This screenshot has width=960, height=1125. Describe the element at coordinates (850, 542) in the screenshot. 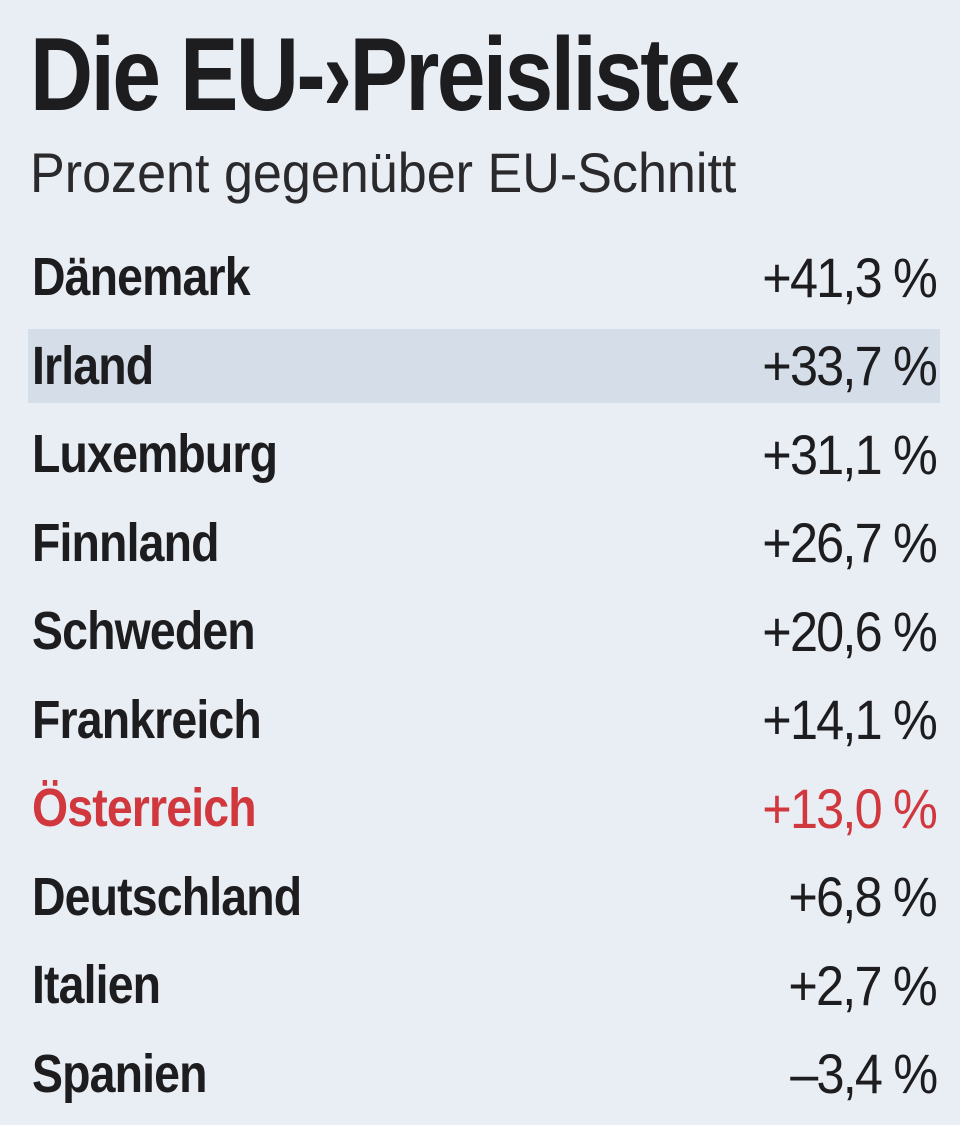

I see `price-difference: +26,7 %` at that location.